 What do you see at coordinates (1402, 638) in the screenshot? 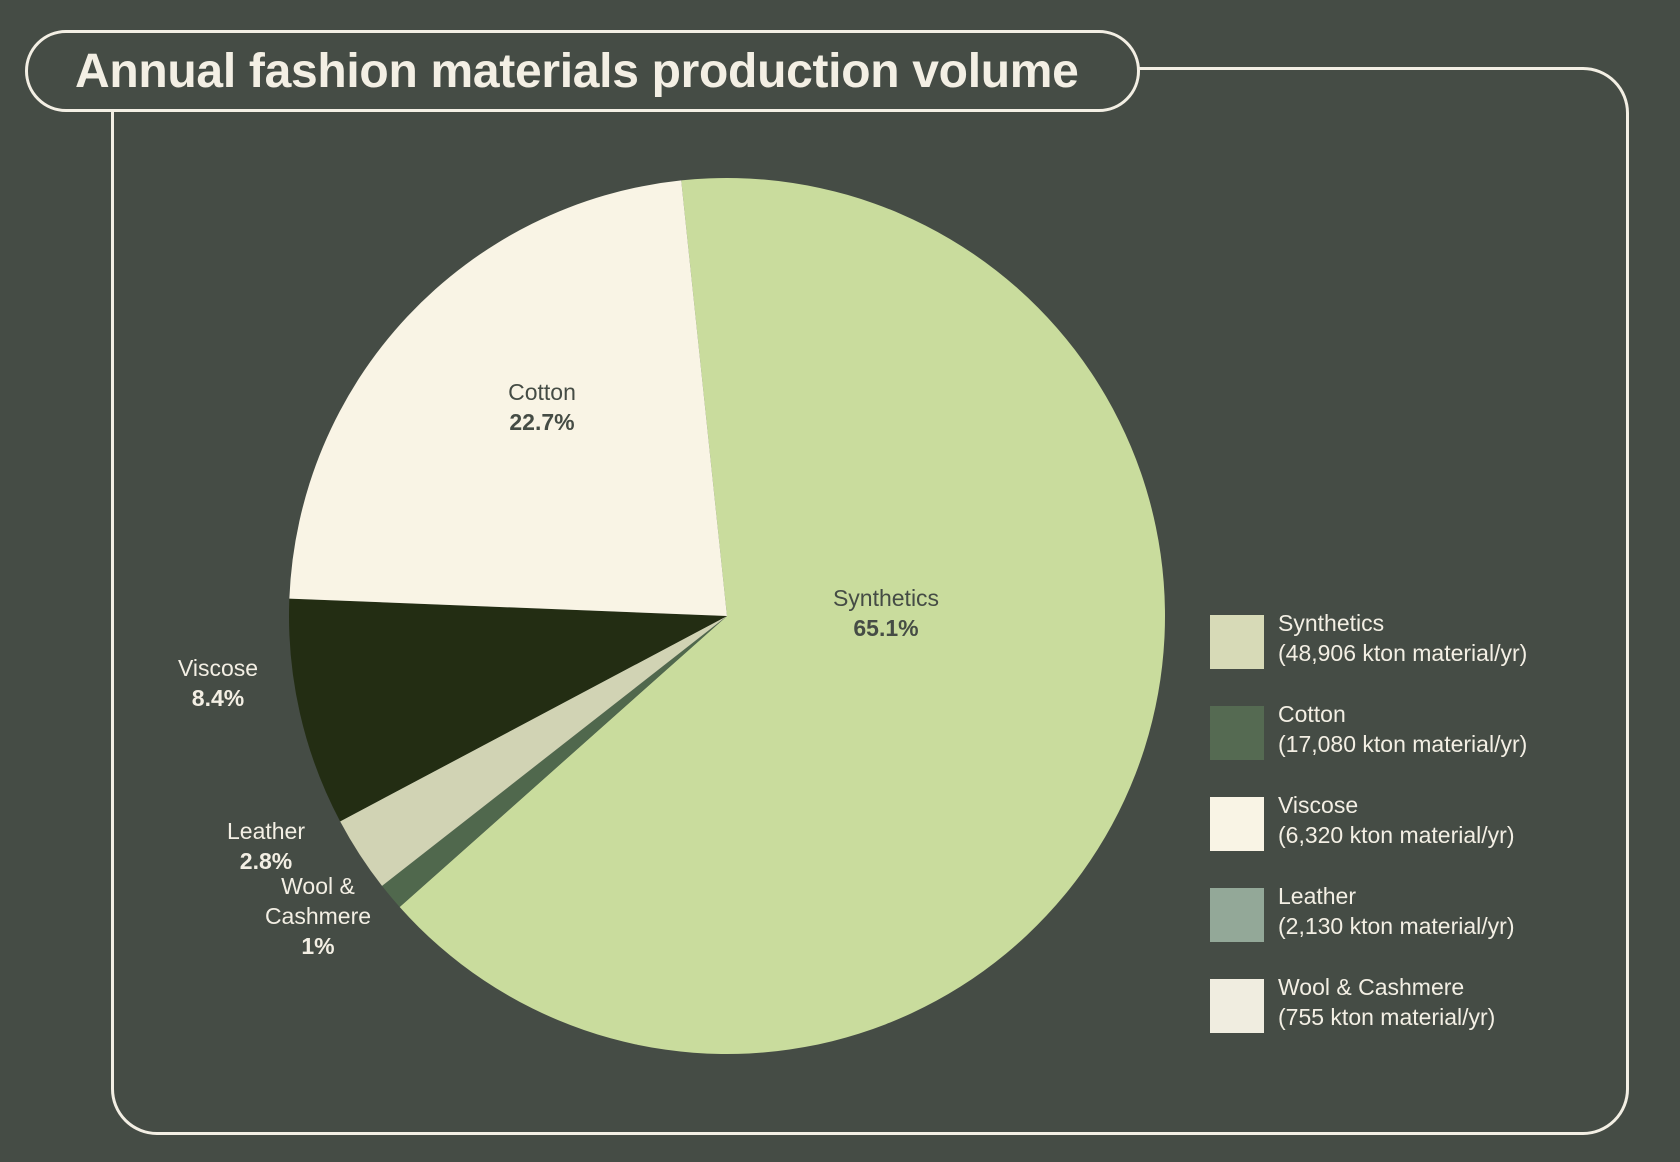
I see `legend-text: Synthetics (48,906 kton material/yr)` at bounding box center [1402, 638].